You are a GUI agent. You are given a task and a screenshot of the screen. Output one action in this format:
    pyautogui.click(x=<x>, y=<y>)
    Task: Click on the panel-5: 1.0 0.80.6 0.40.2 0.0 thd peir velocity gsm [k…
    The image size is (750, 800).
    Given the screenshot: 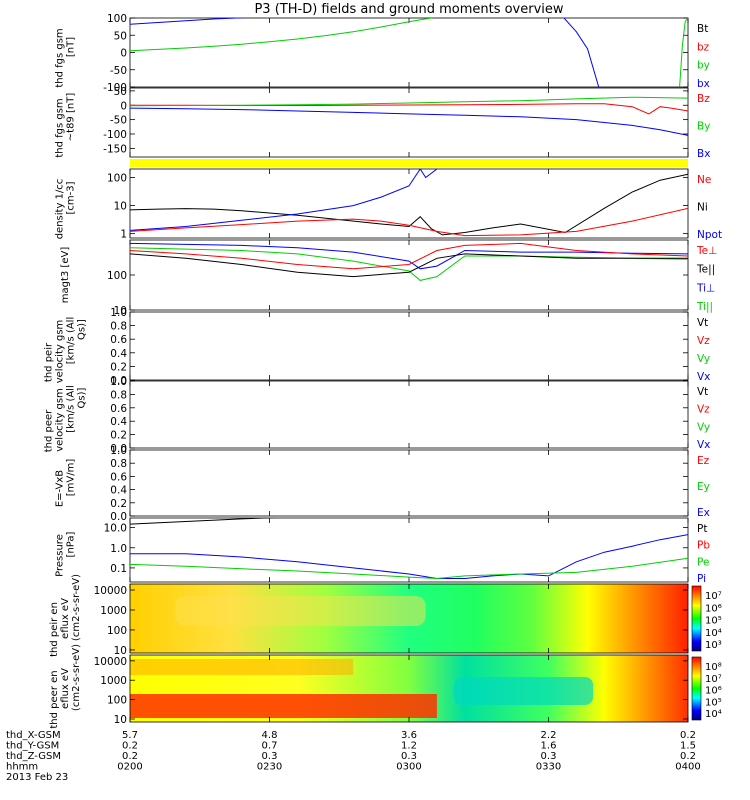 What is the action you would take?
    pyautogui.click(x=377, y=347)
    